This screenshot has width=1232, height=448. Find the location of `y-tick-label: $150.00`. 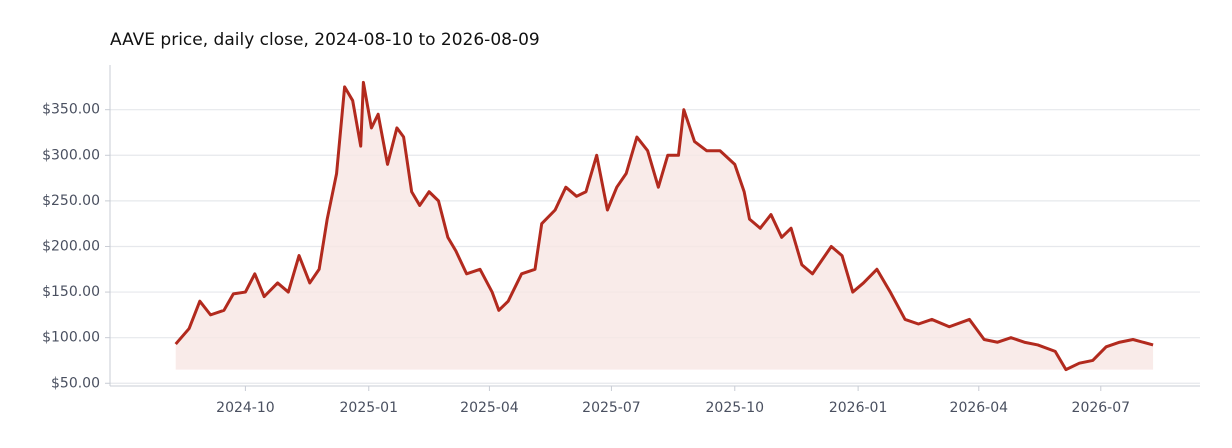

y-tick-label: $150.00 is located at coordinates (71, 292).